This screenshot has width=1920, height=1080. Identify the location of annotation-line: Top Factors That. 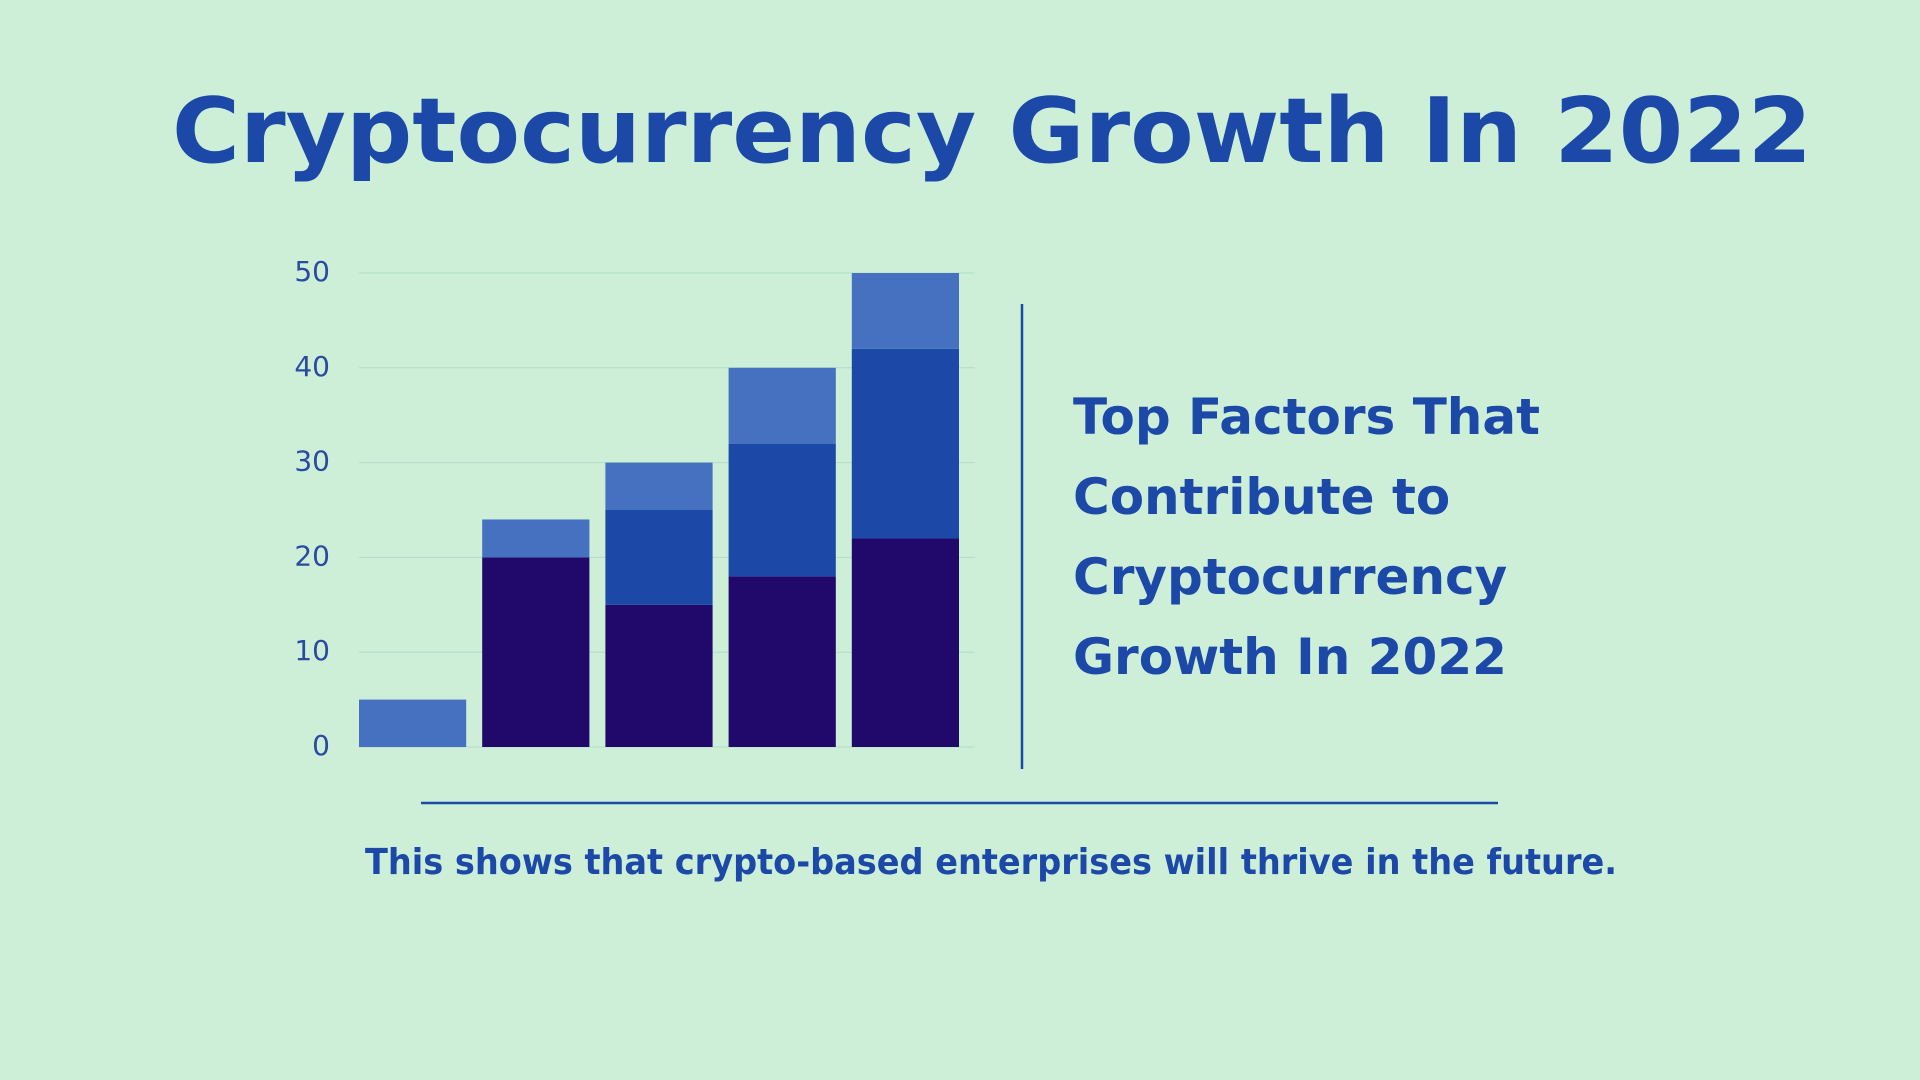
(1306, 417).